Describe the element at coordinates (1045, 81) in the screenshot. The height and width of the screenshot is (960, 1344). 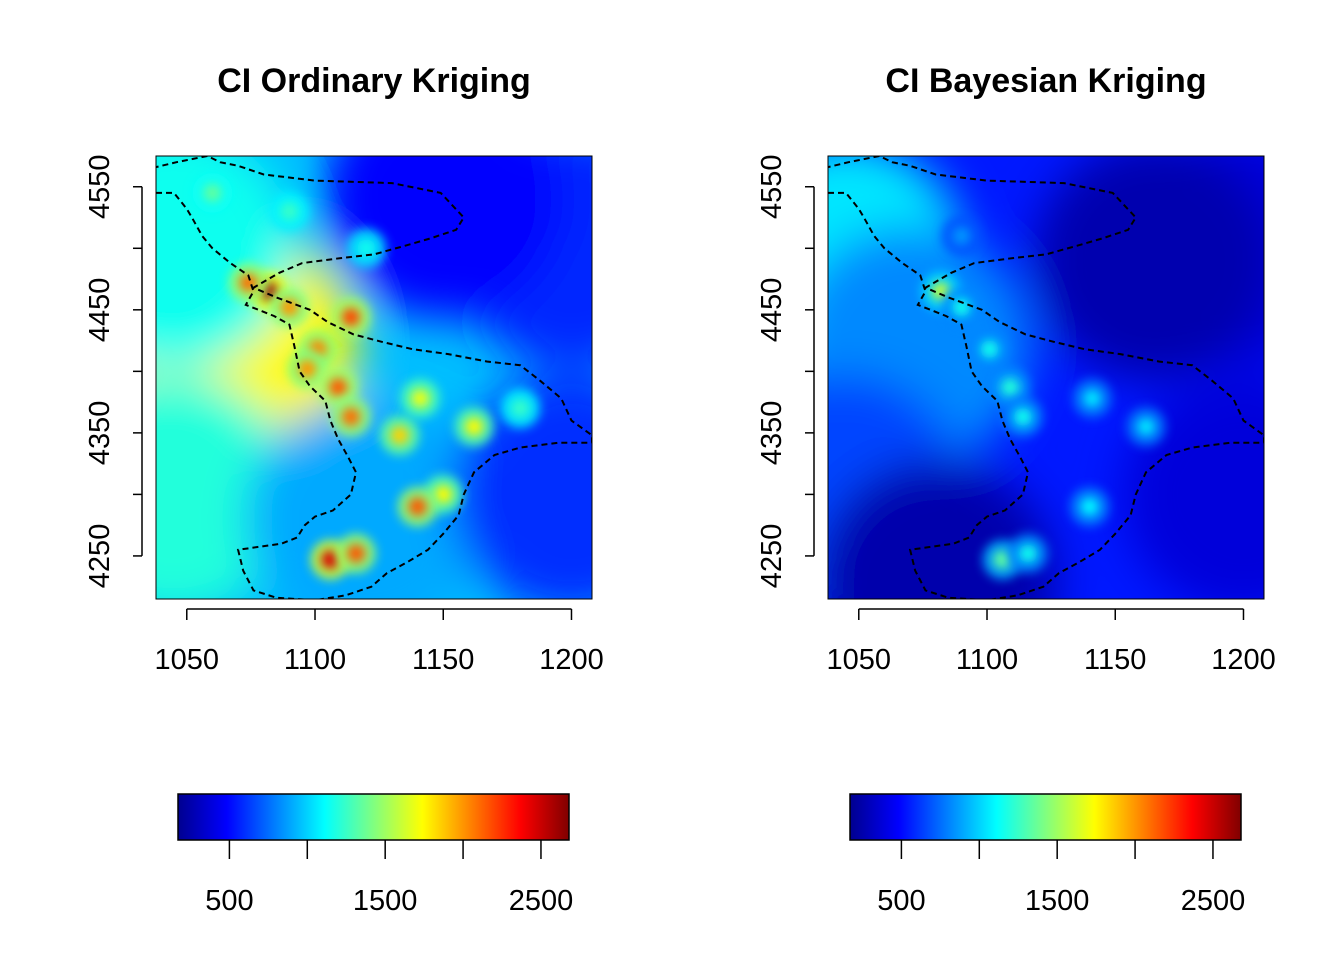
I see `chart-title: CI Bayesian Kriging` at that location.